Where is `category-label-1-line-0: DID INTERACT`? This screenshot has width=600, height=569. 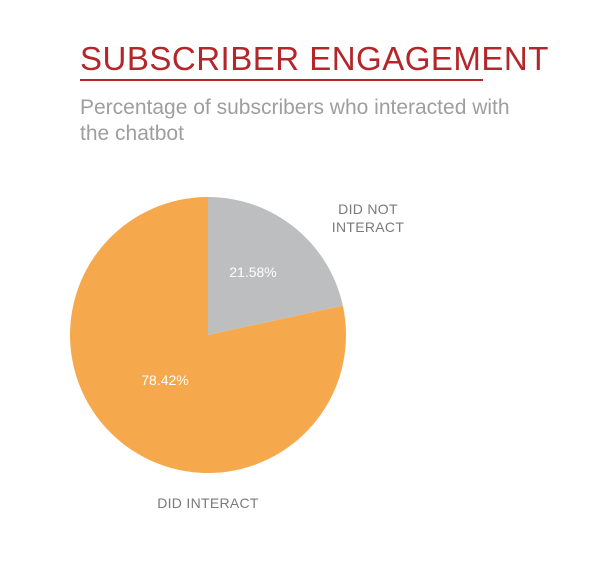
category-label-1-line-0: DID INTERACT is located at coordinates (208, 503).